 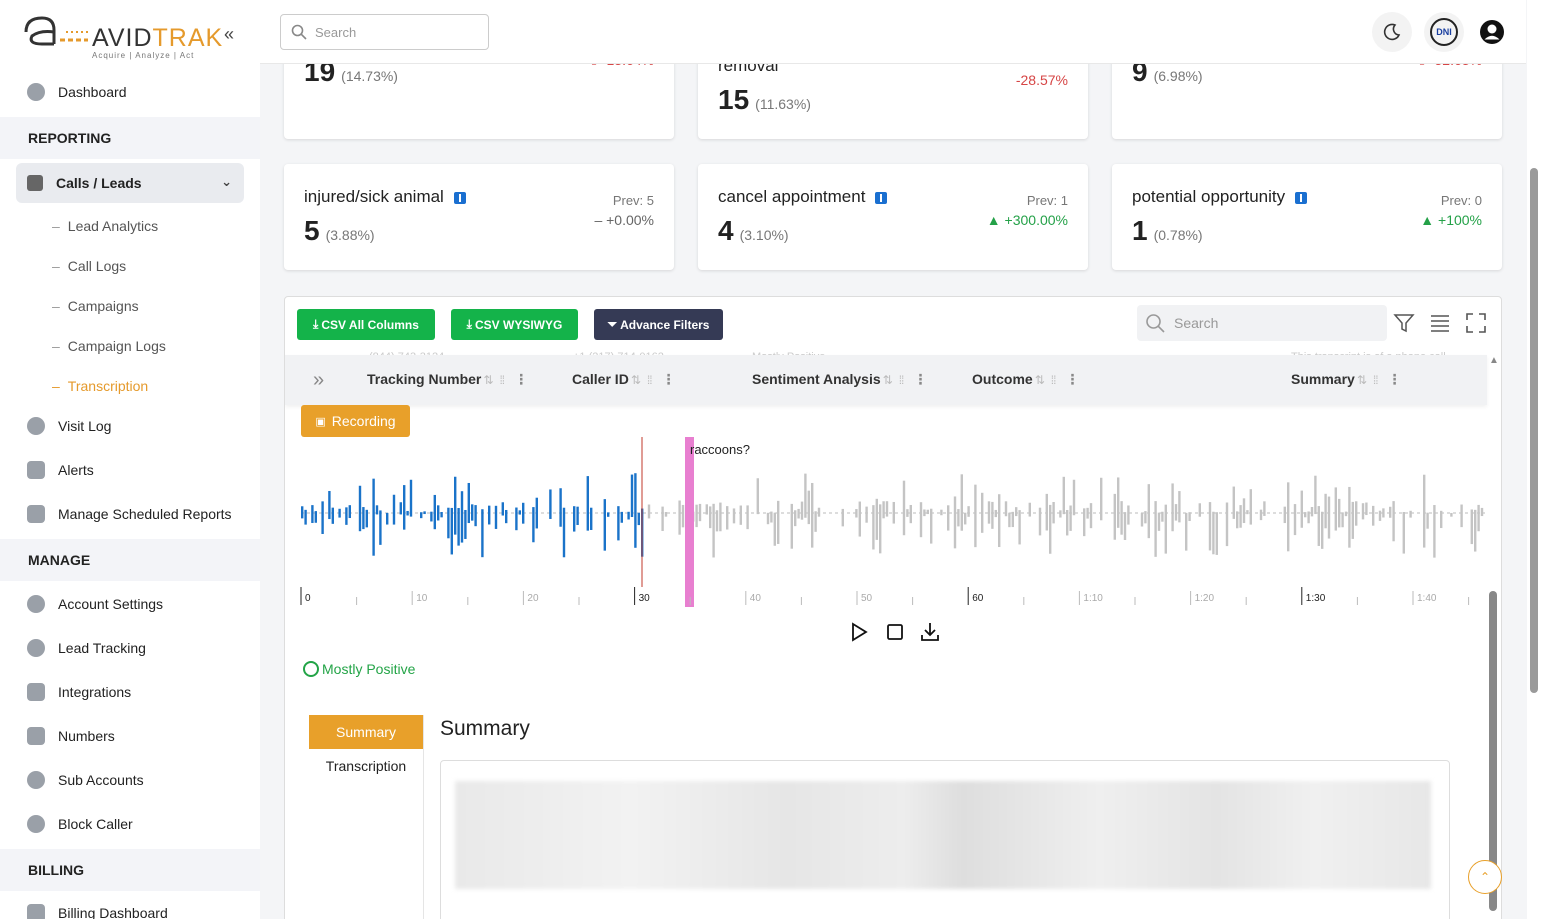 What do you see at coordinates (930, 632) in the screenshot?
I see `download-icon` at bounding box center [930, 632].